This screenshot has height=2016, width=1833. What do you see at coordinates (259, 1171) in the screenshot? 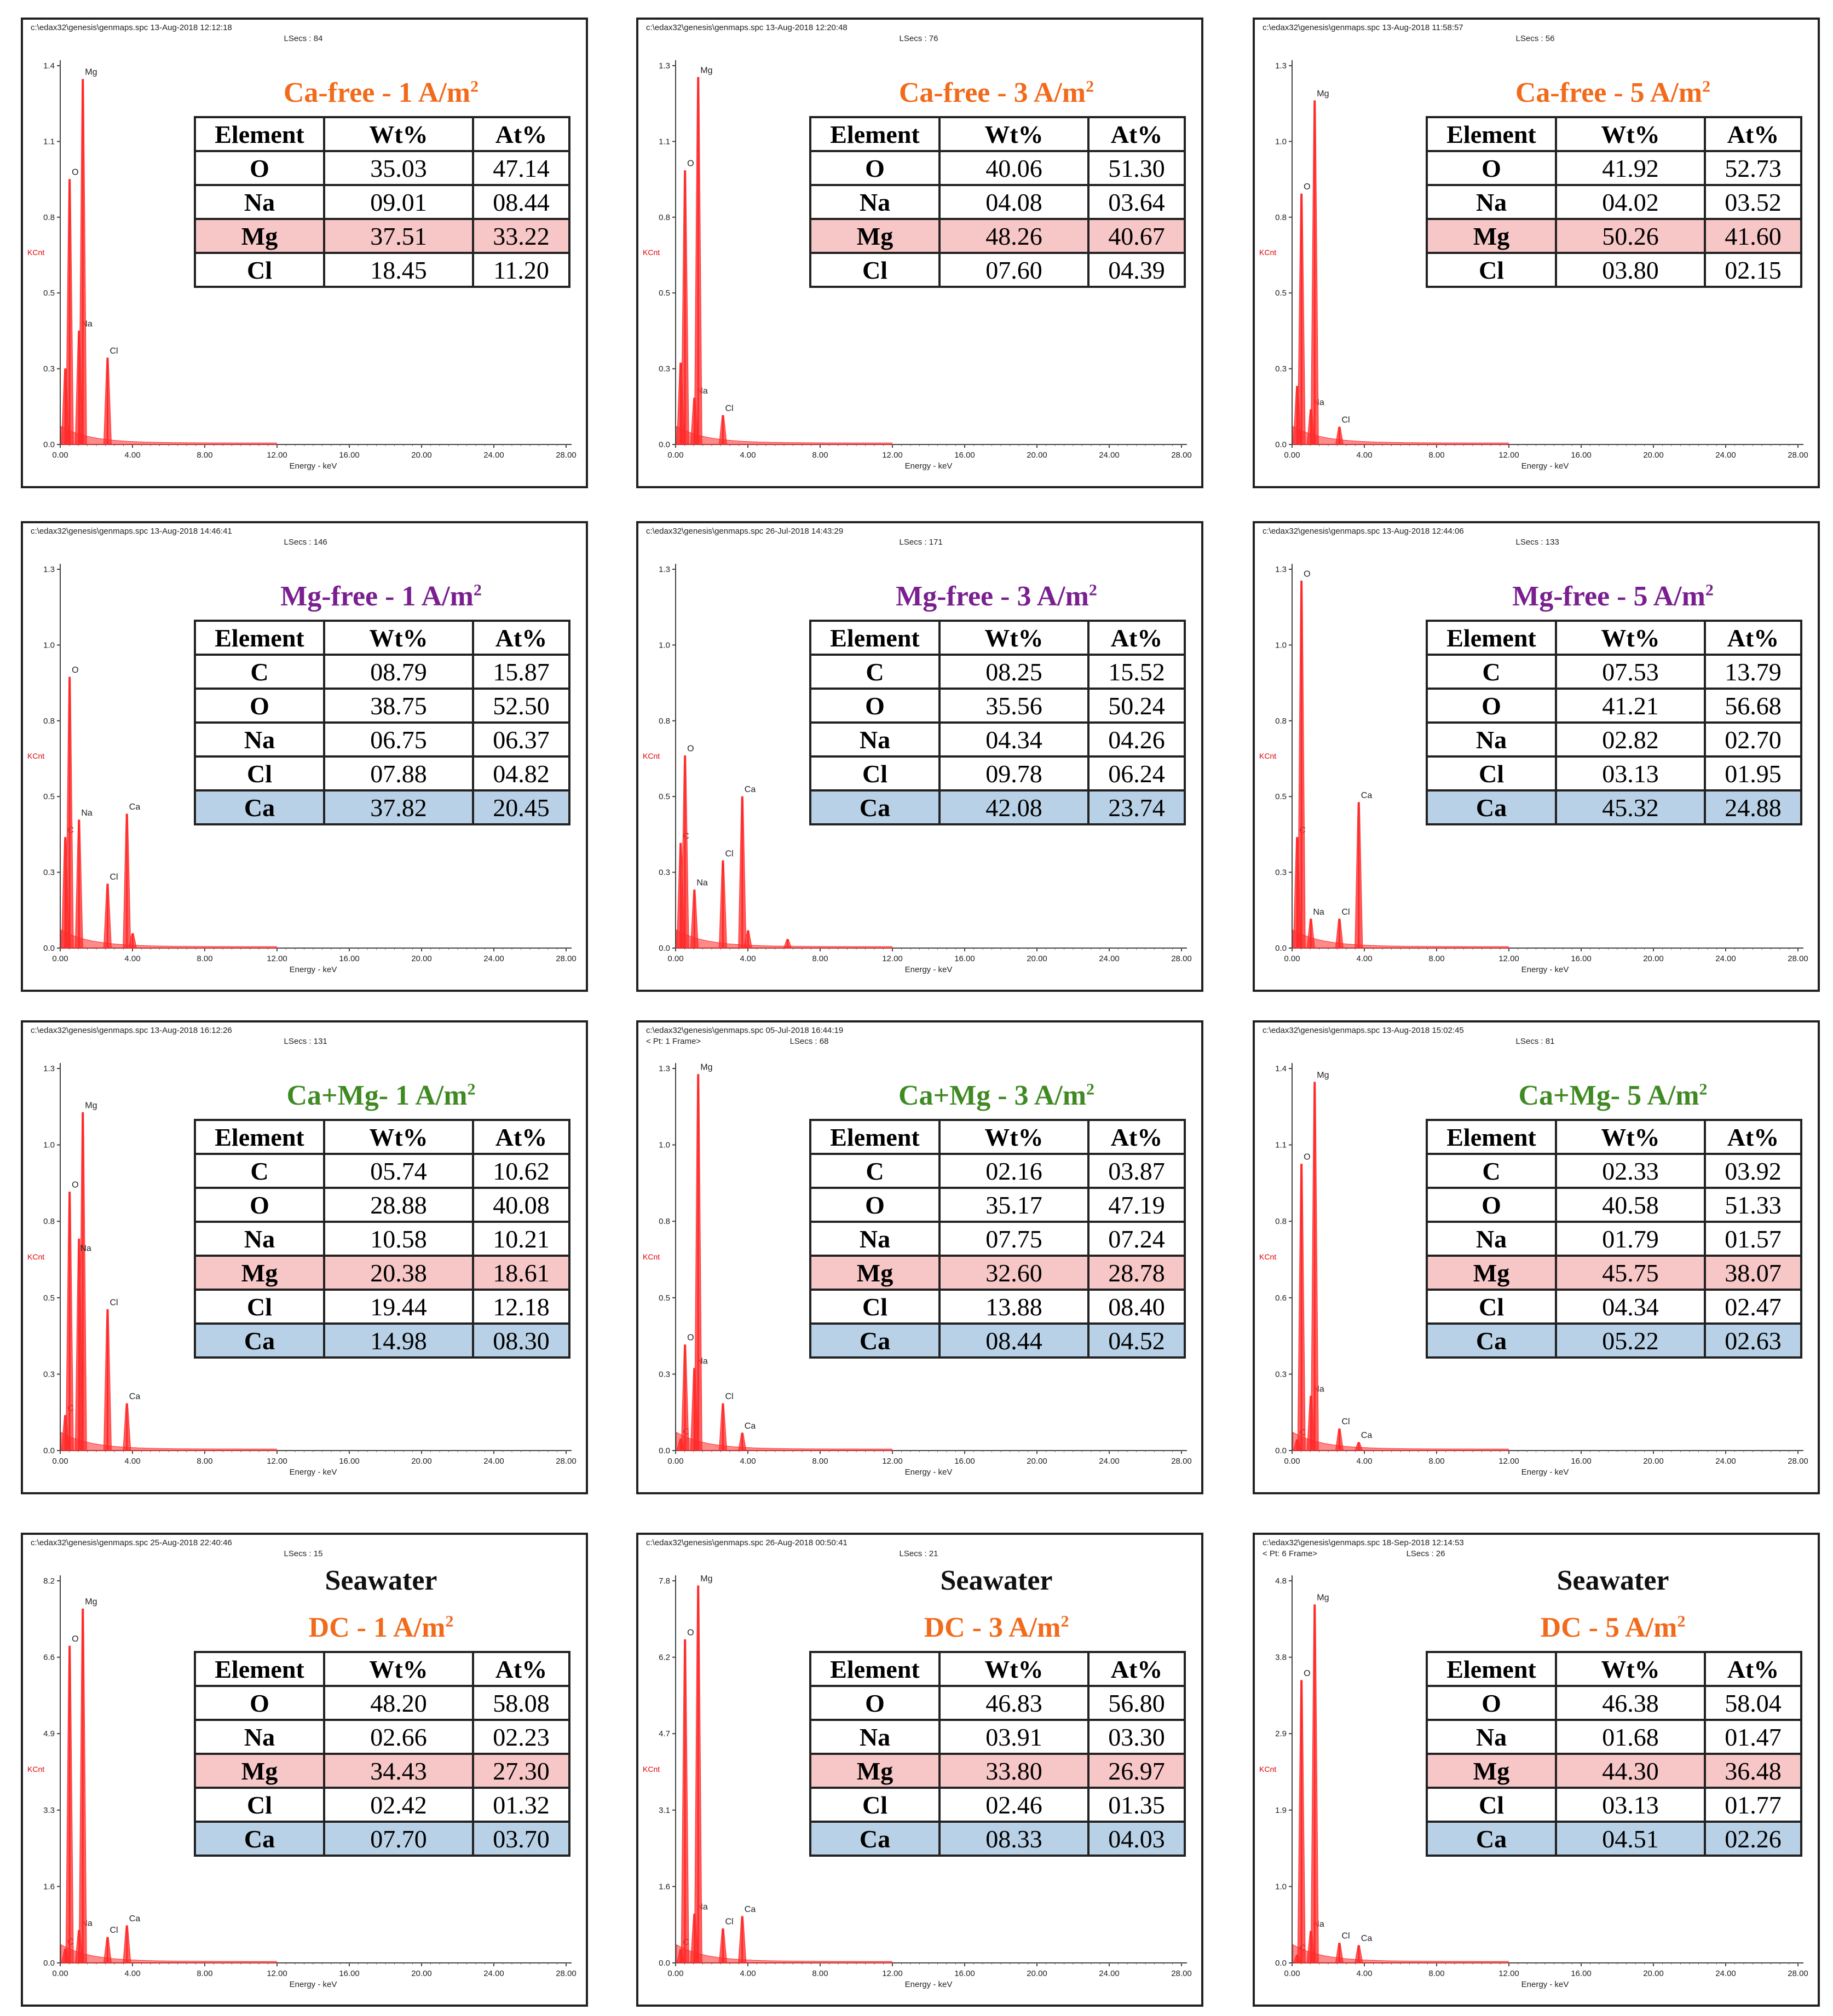
I see `element-cell: C` at bounding box center [259, 1171].